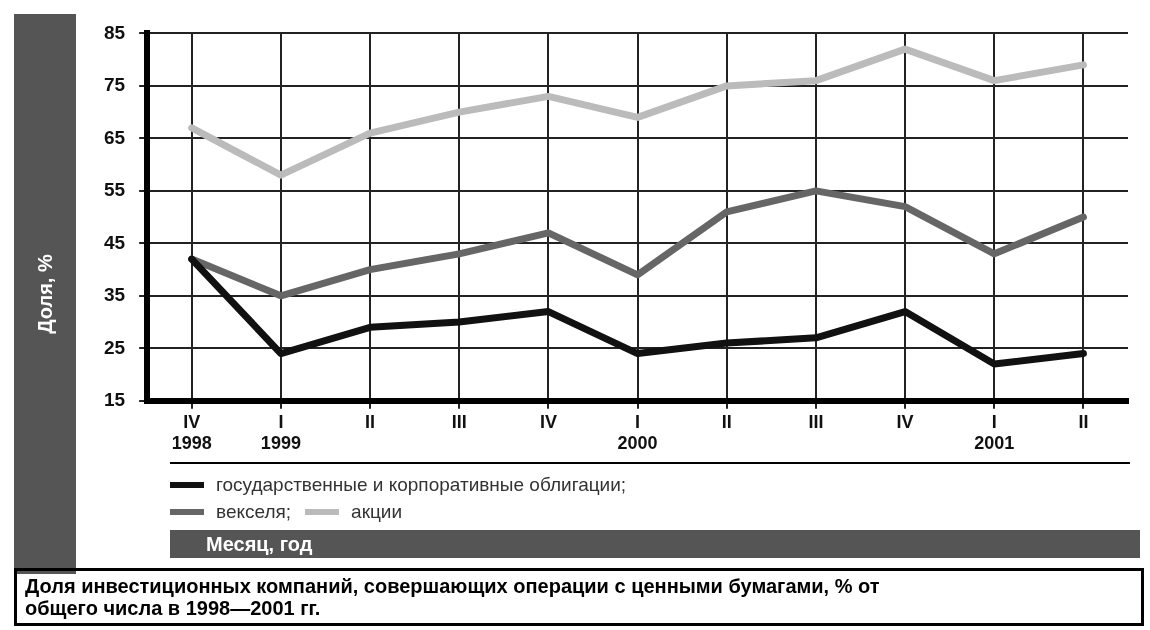 This screenshot has height=630, width=1150. I want to click on y-tick-label: 25, so click(114, 347).